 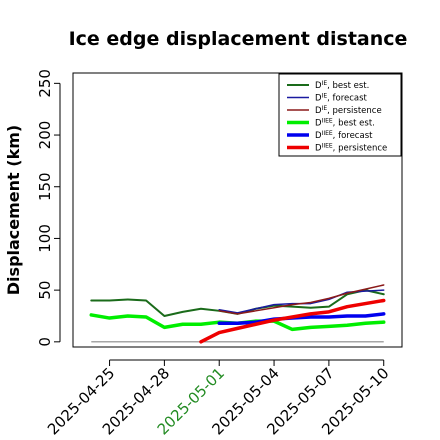 I want to click on y-tick-label: 200, so click(x=45, y=135).